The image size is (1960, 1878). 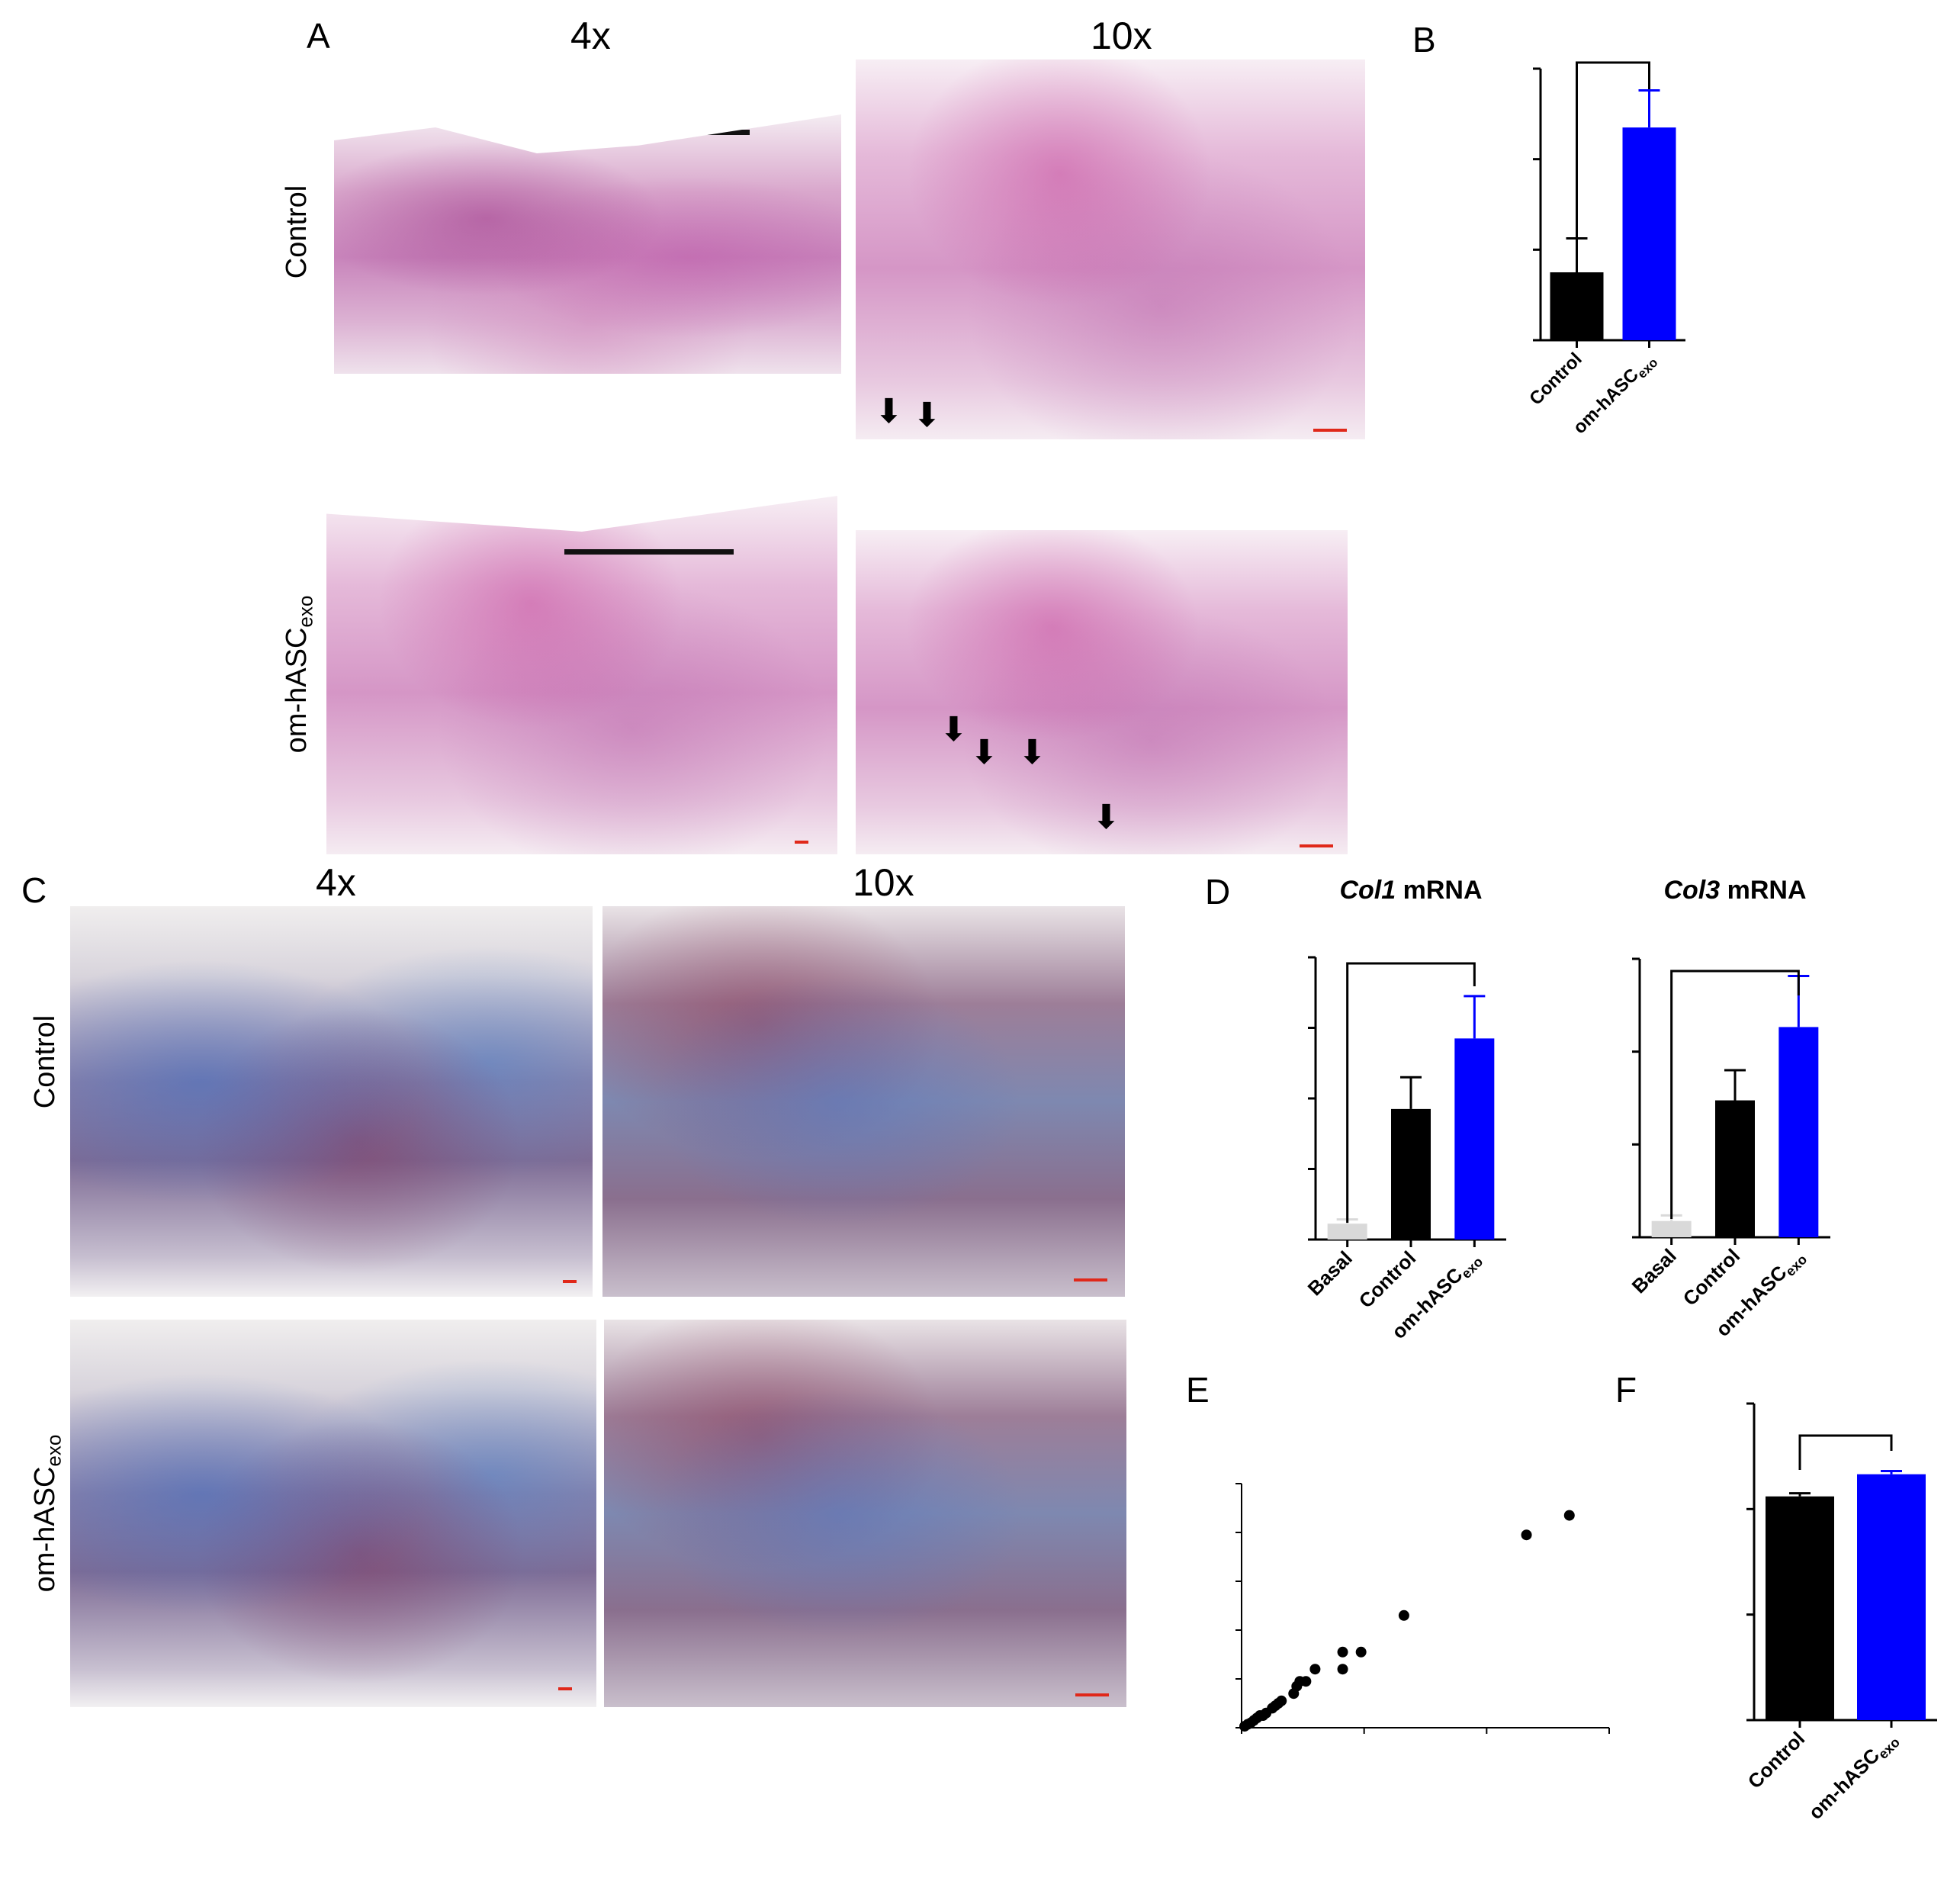 I want to click on x-tick-label: om-hASCexo, so click(x=1853, y=1776).